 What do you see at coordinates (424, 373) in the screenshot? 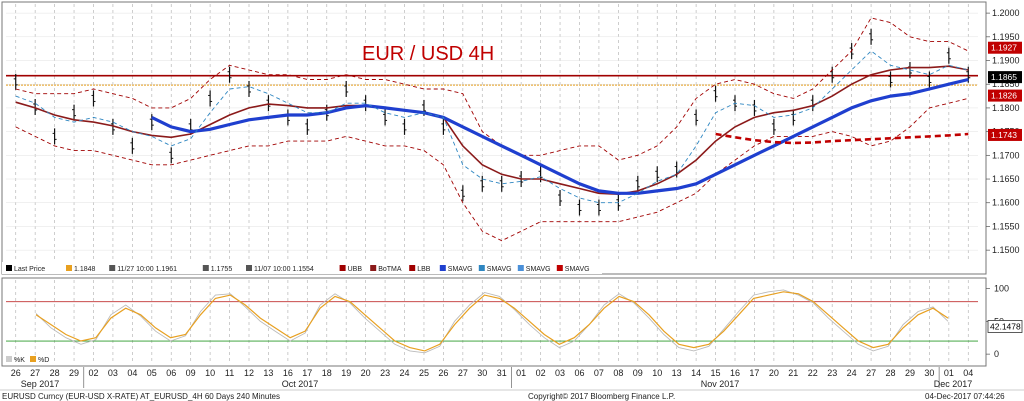
I see `x-tick-label: 25` at bounding box center [424, 373].